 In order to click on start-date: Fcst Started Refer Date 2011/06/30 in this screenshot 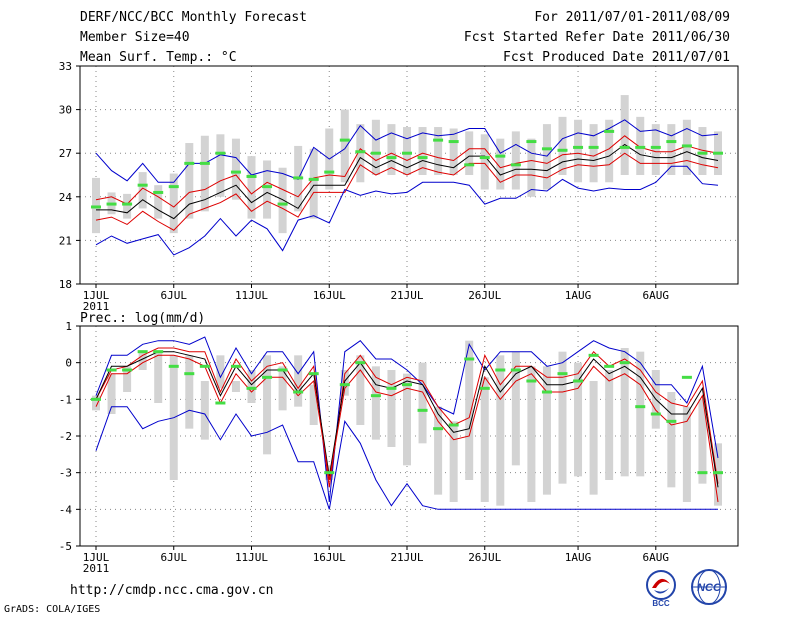, I will do `click(596, 37)`.